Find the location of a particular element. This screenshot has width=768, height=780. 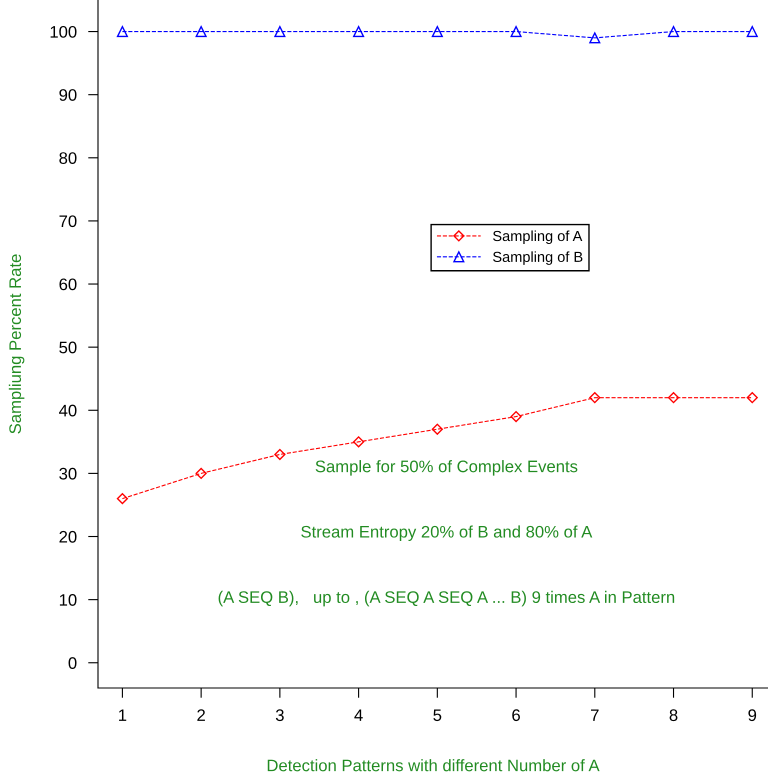

annotation: (A SEQ B), up to , (A SEQ A SEQ A ... B) 9 times A in Pattern is located at coordinates (446, 598).